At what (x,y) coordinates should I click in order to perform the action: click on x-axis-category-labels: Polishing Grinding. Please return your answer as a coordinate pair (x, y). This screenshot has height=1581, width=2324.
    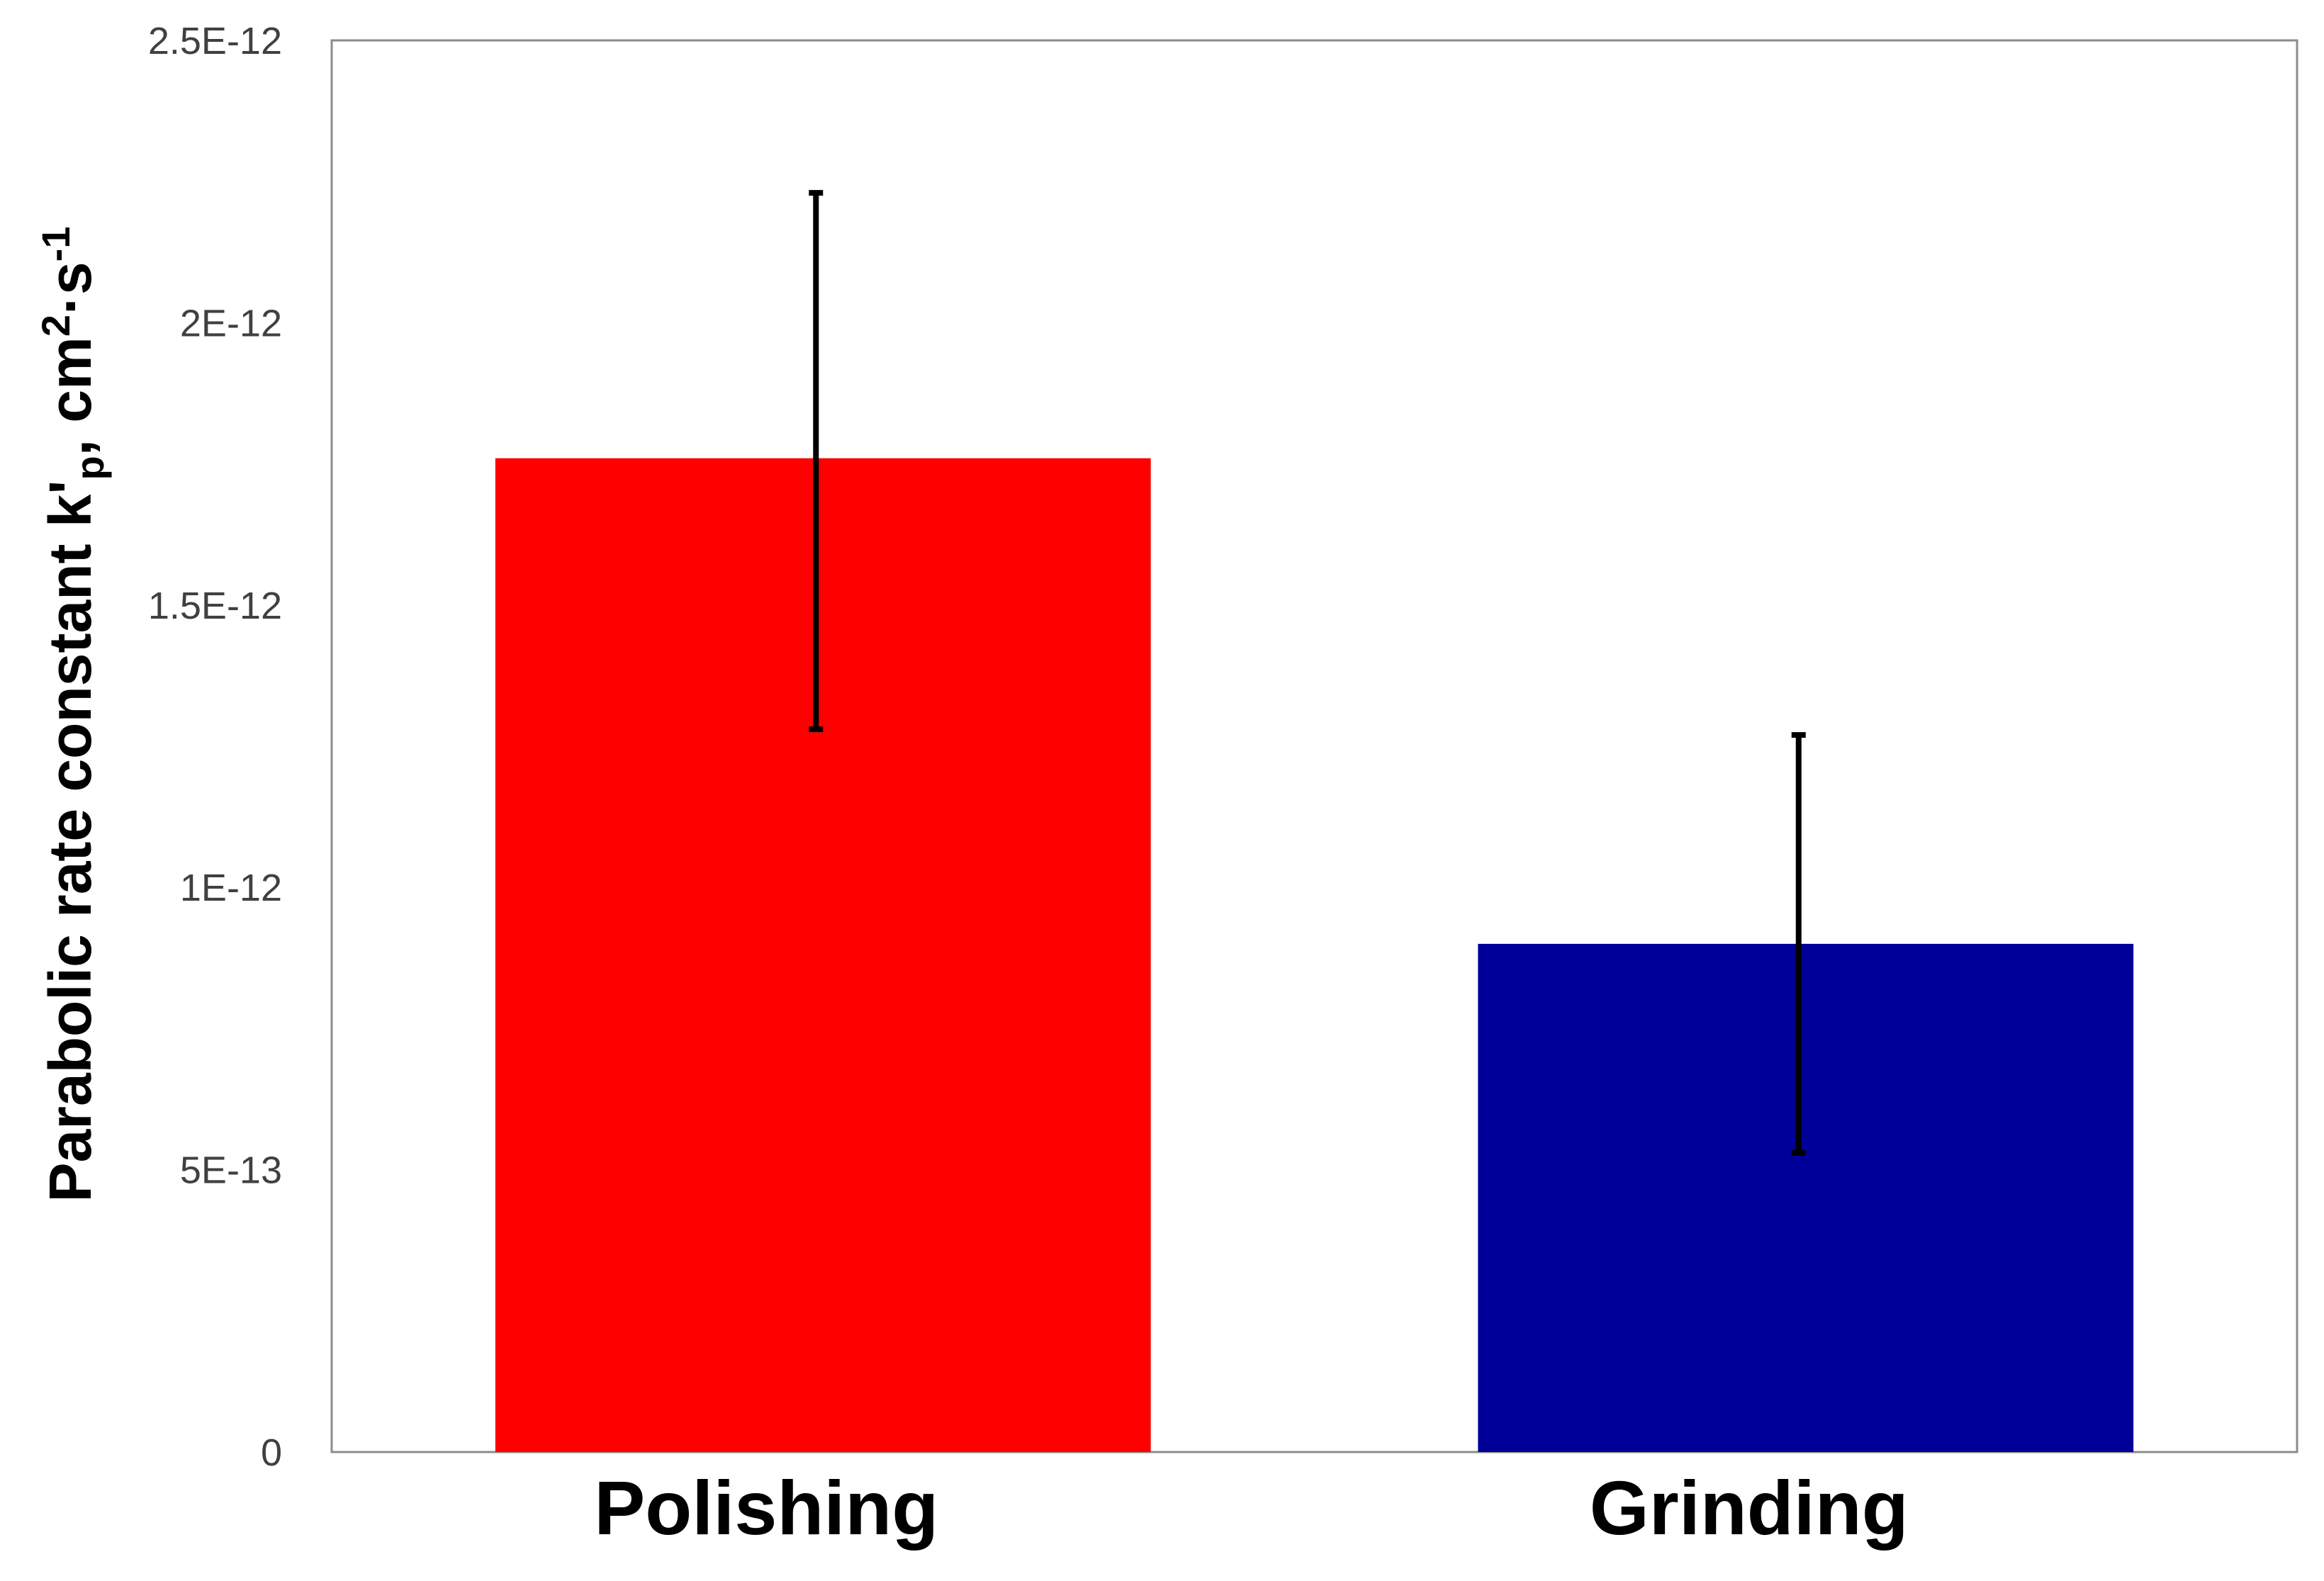
    Looking at the image, I should click on (1251, 1508).